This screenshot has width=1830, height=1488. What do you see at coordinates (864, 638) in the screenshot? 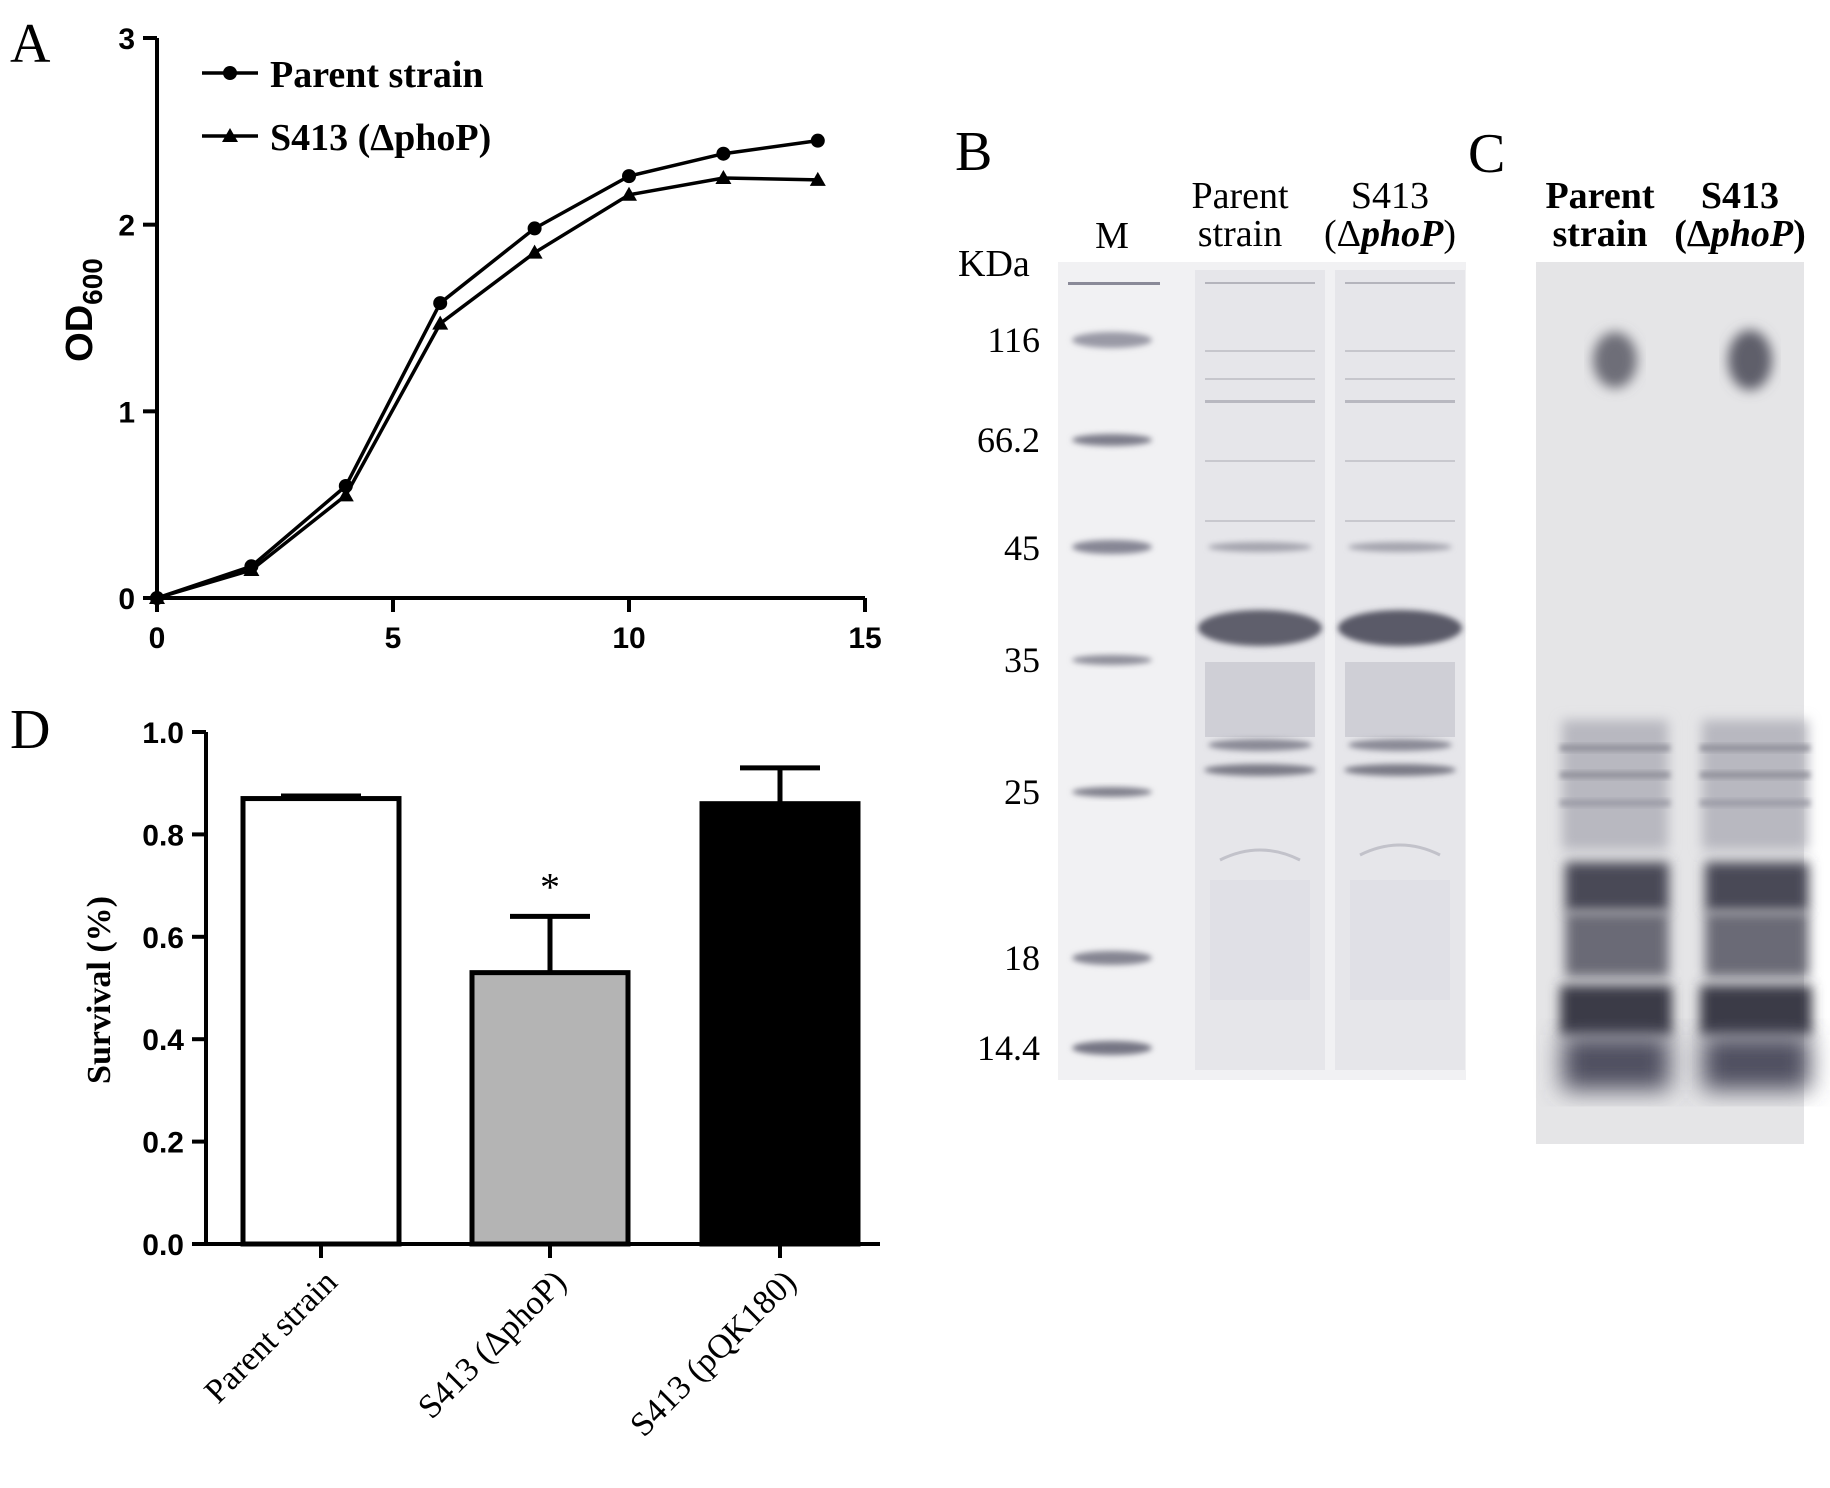
I see `a-x-tick-label: 15` at bounding box center [864, 638].